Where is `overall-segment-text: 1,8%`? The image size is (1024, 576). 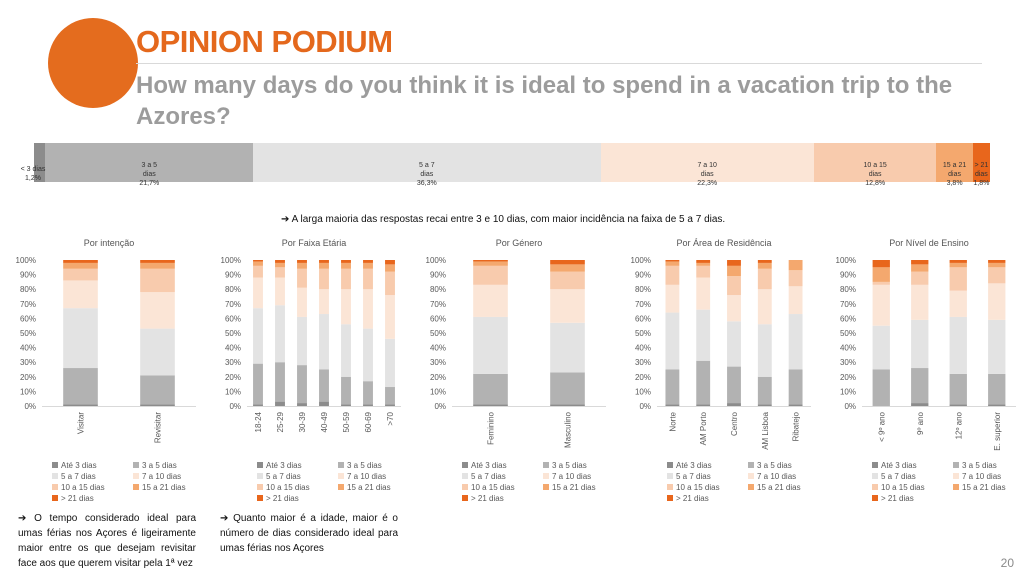
overall-segment-text: 1,8% is located at coordinates (981, 183).